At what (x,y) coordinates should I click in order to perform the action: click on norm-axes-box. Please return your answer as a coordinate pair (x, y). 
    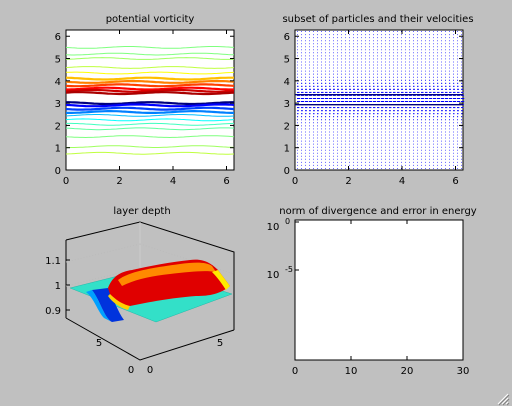
    Looking at the image, I should click on (379, 290).